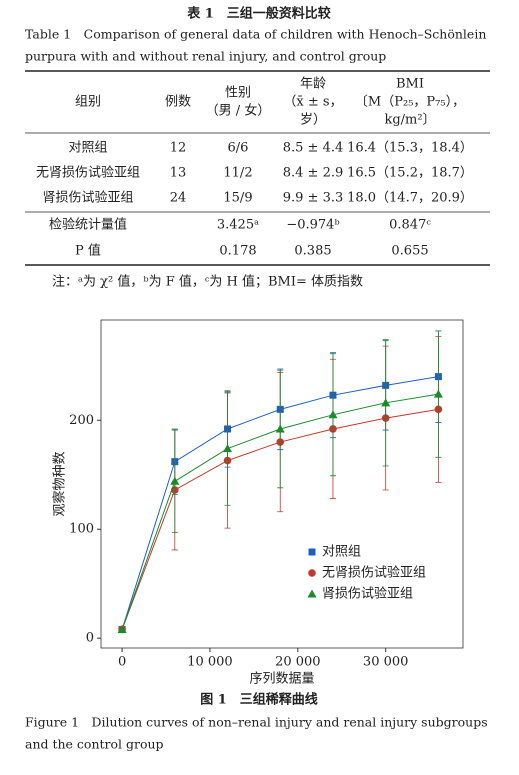 The height and width of the screenshot is (775, 519). Describe the element at coordinates (88, 225) in the screenshot. I see `table-cell: 检验统计量值` at that location.